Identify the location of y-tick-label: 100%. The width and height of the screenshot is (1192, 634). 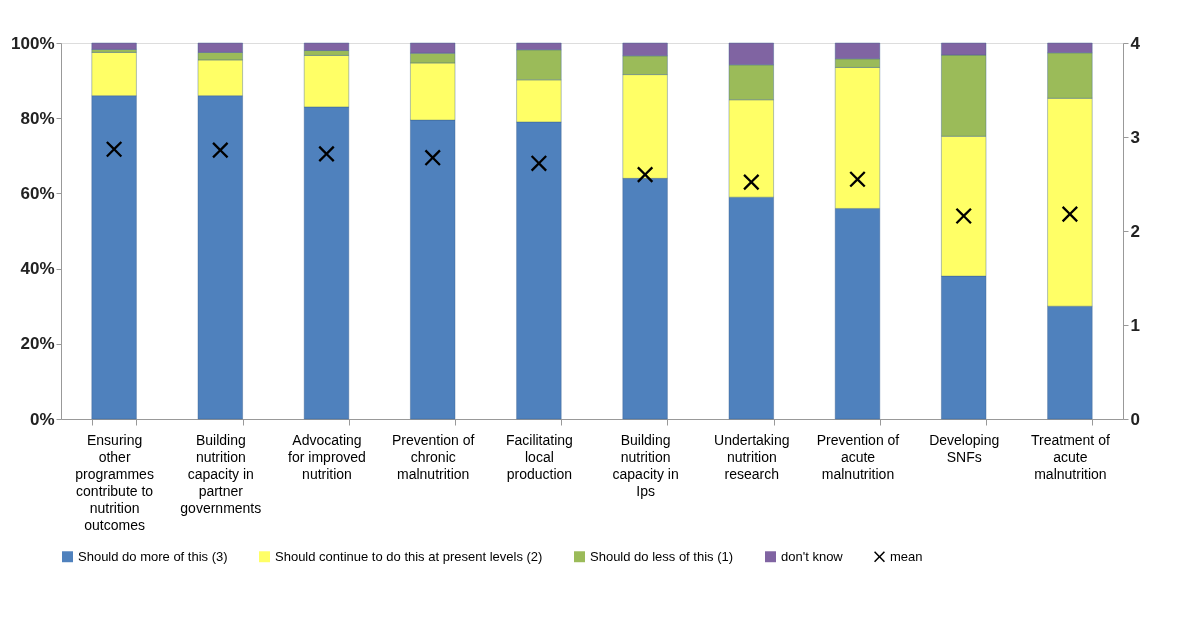
(33, 43).